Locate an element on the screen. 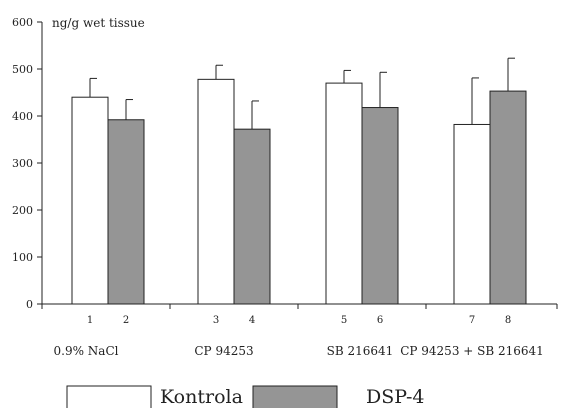 The width and height of the screenshot is (562, 408). legend-swatch-dsp4 is located at coordinates (295, 396).